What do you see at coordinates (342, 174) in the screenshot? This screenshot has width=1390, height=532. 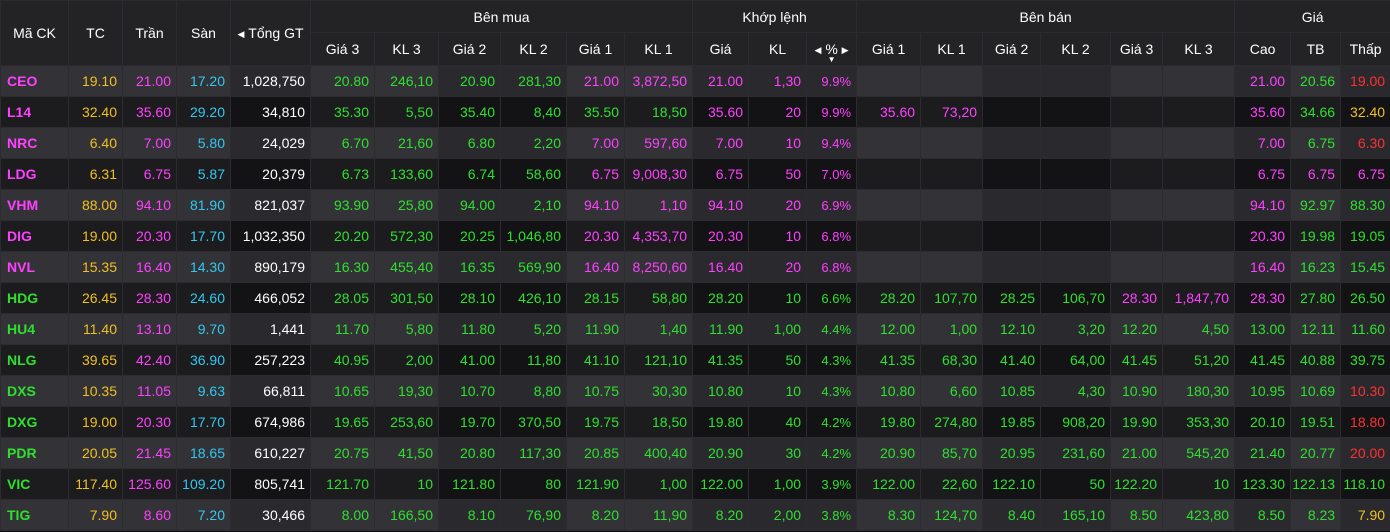 I see `bid-price-3-cell: 6.73` at bounding box center [342, 174].